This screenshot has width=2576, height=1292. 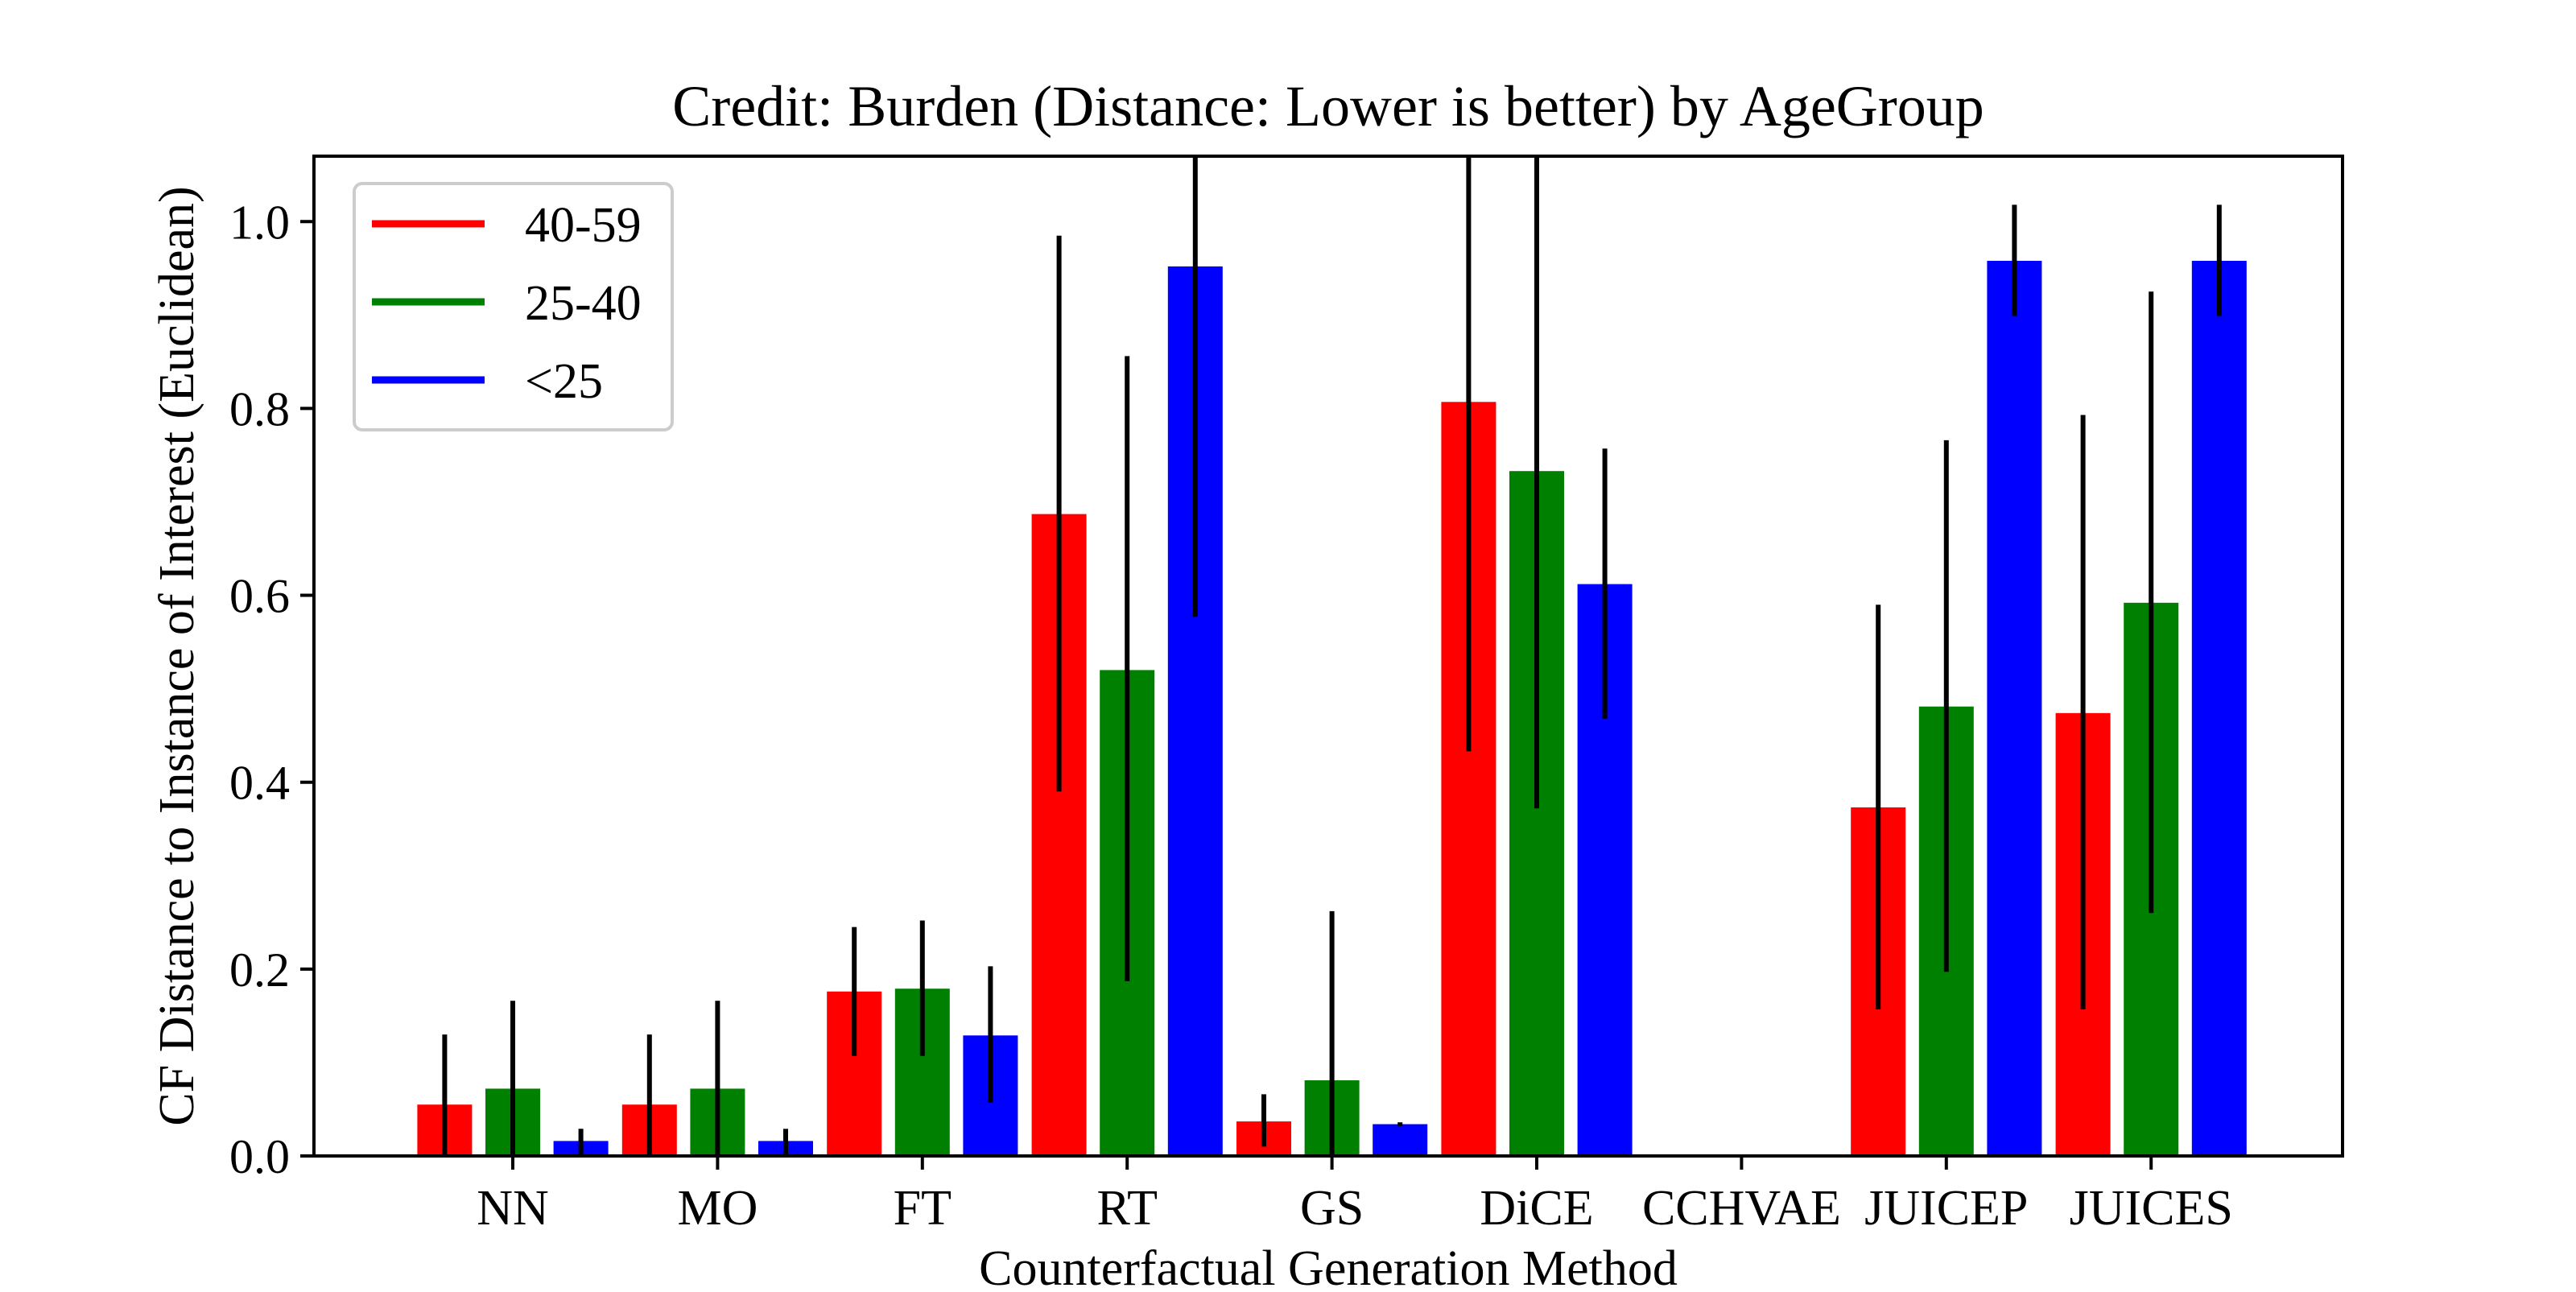 What do you see at coordinates (1536, 1208) in the screenshot?
I see `x-tick-label: DiCE` at bounding box center [1536, 1208].